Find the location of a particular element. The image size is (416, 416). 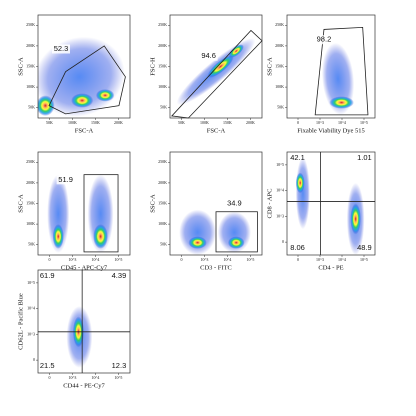

gate-percentage: 52.3 is located at coordinates (61, 48).